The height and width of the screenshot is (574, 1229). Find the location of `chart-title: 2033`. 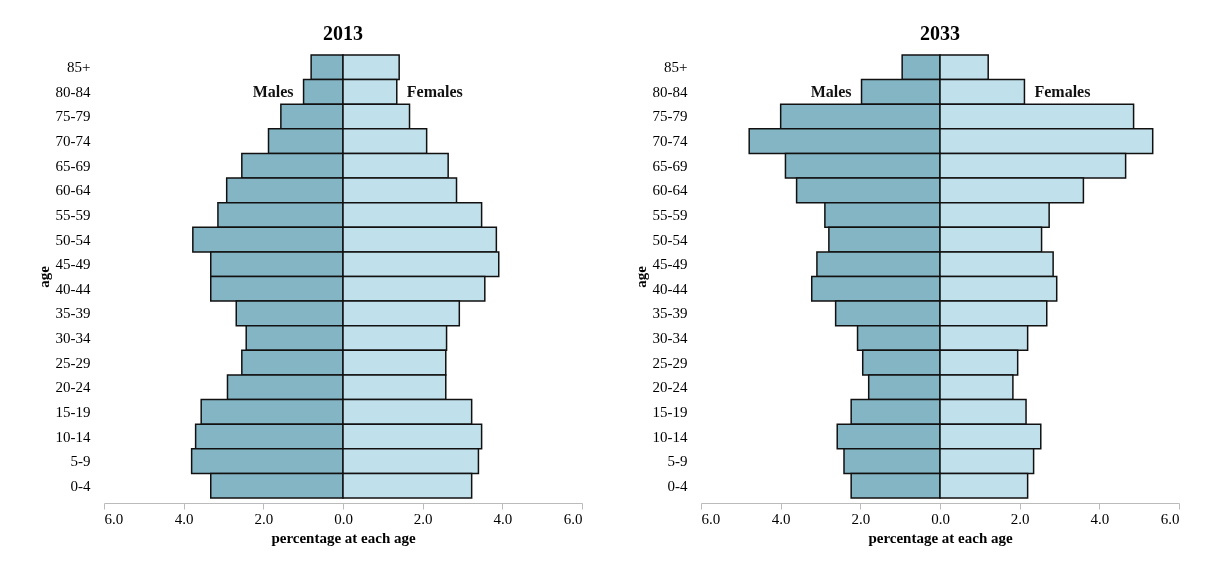

chart-title: 2033 is located at coordinates (940, 33).